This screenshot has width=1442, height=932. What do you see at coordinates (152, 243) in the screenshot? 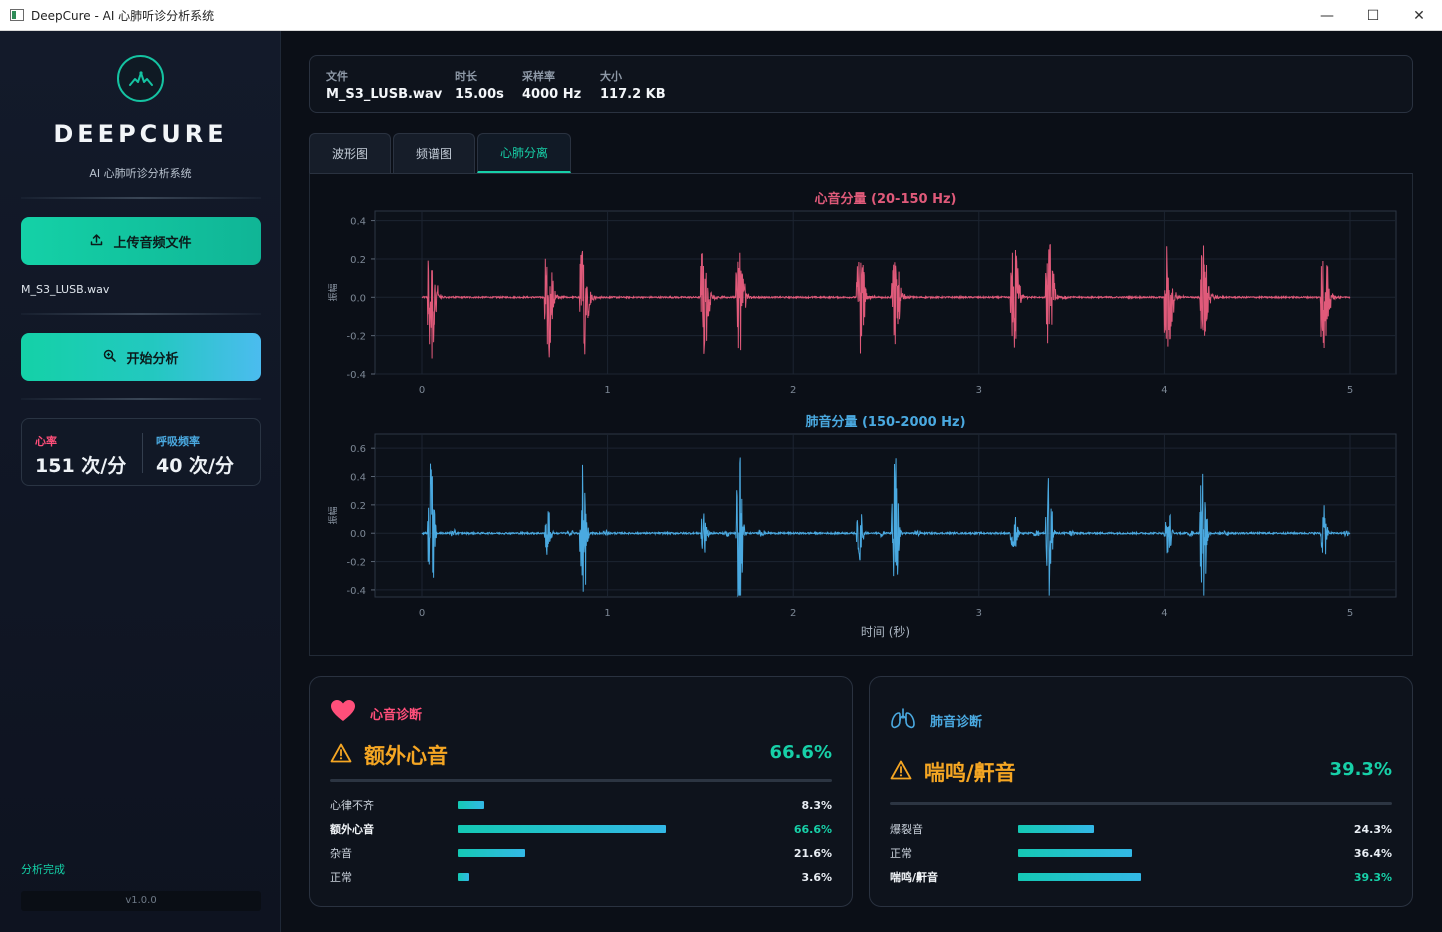
I see `upload-button-label: 上传音频文件` at bounding box center [152, 243].